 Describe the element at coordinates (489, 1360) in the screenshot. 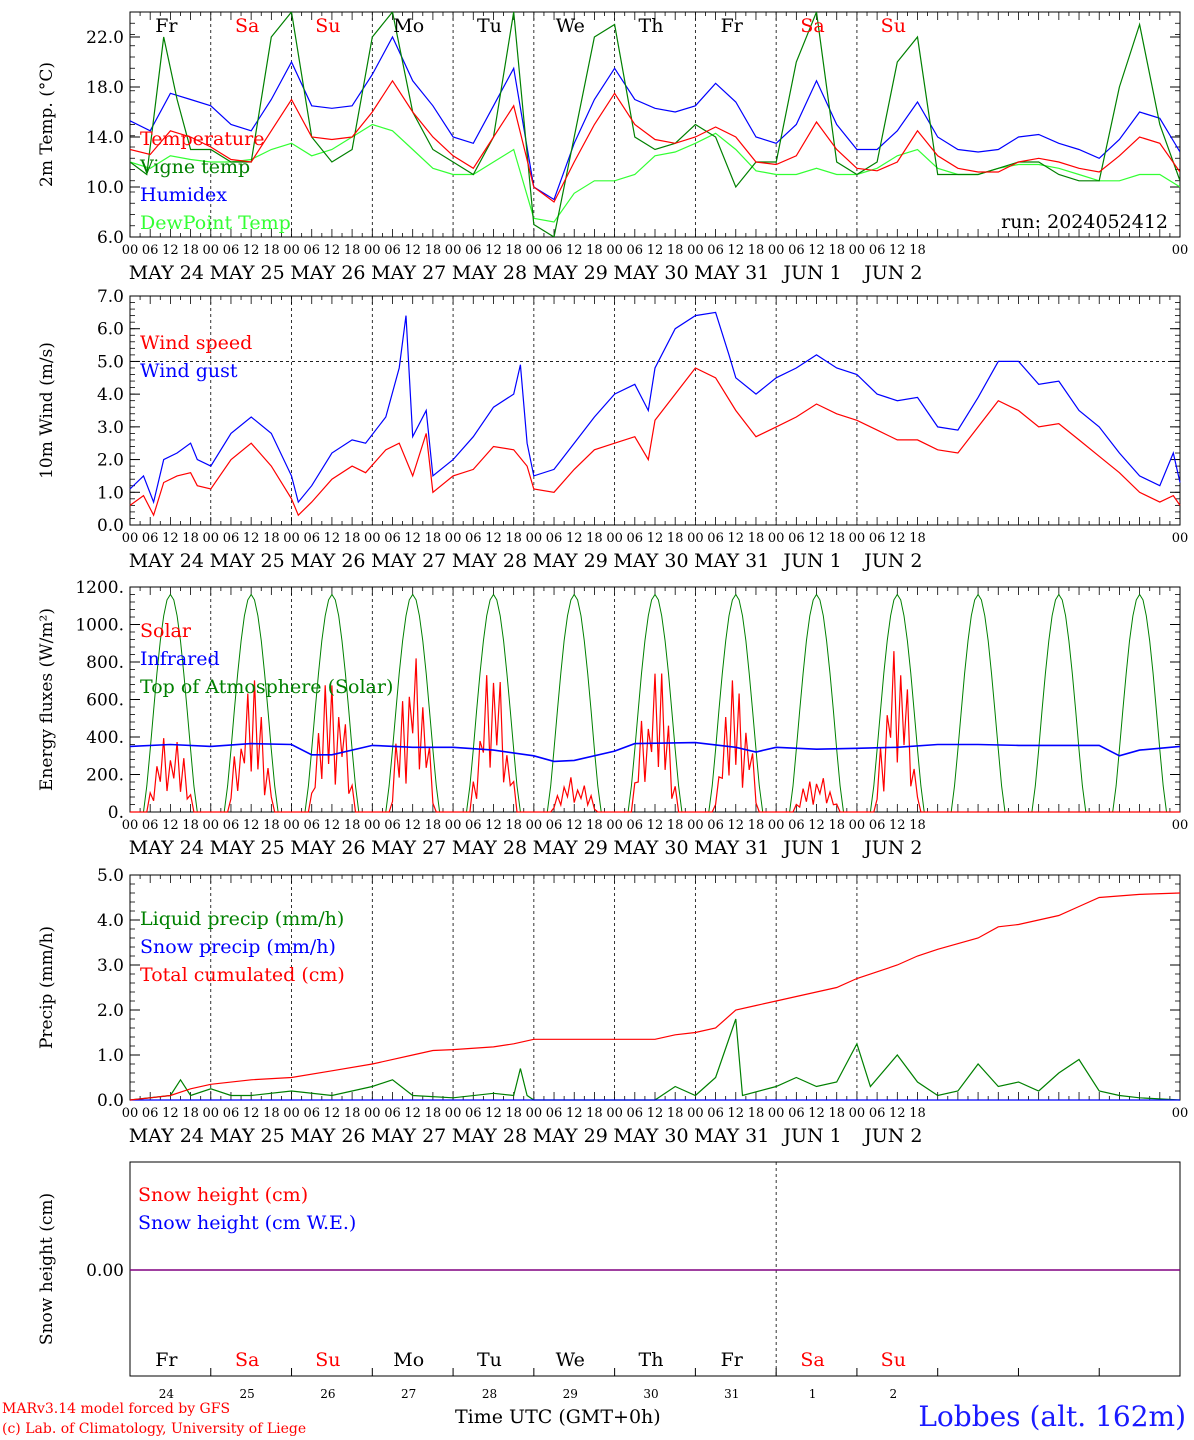

I see `weekday-label: Tu` at that location.